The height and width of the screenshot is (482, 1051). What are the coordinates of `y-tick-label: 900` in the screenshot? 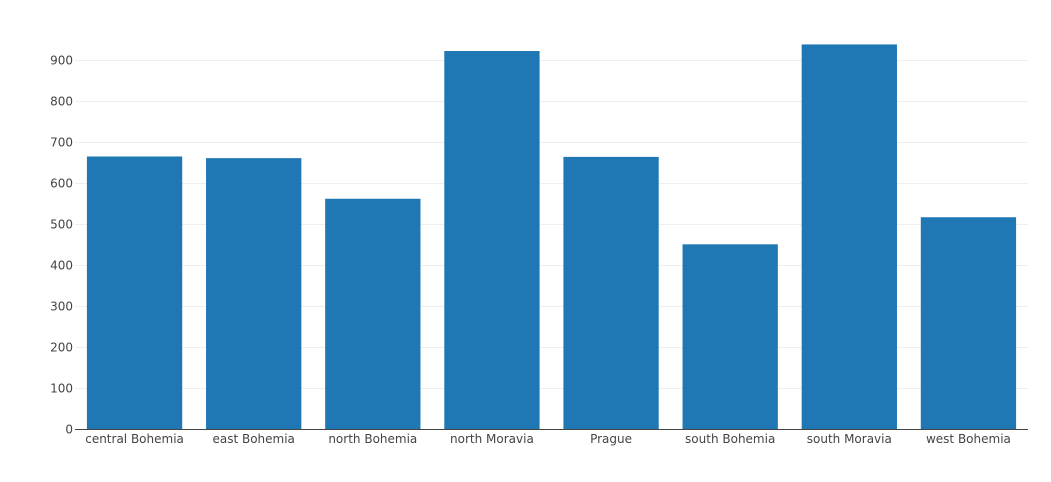 It's located at (61, 61).